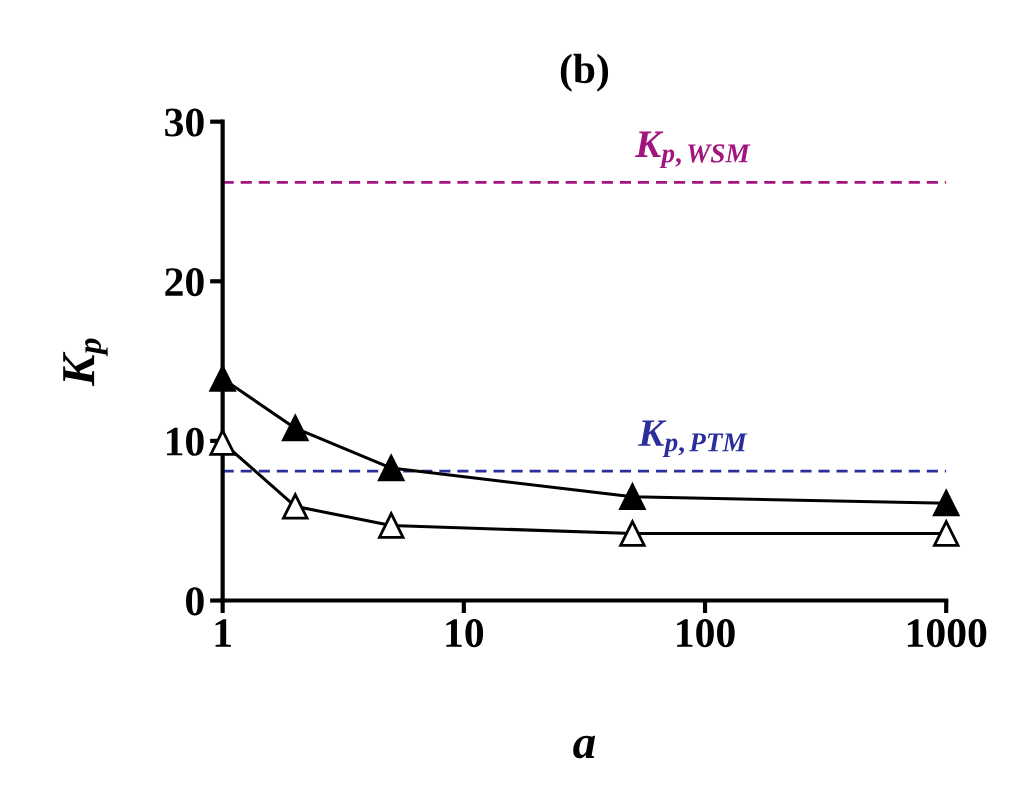 Image resolution: width=1012 pixels, height=785 pixels. Describe the element at coordinates (184, 122) in the screenshot. I see `y-tick-label: 30` at that location.